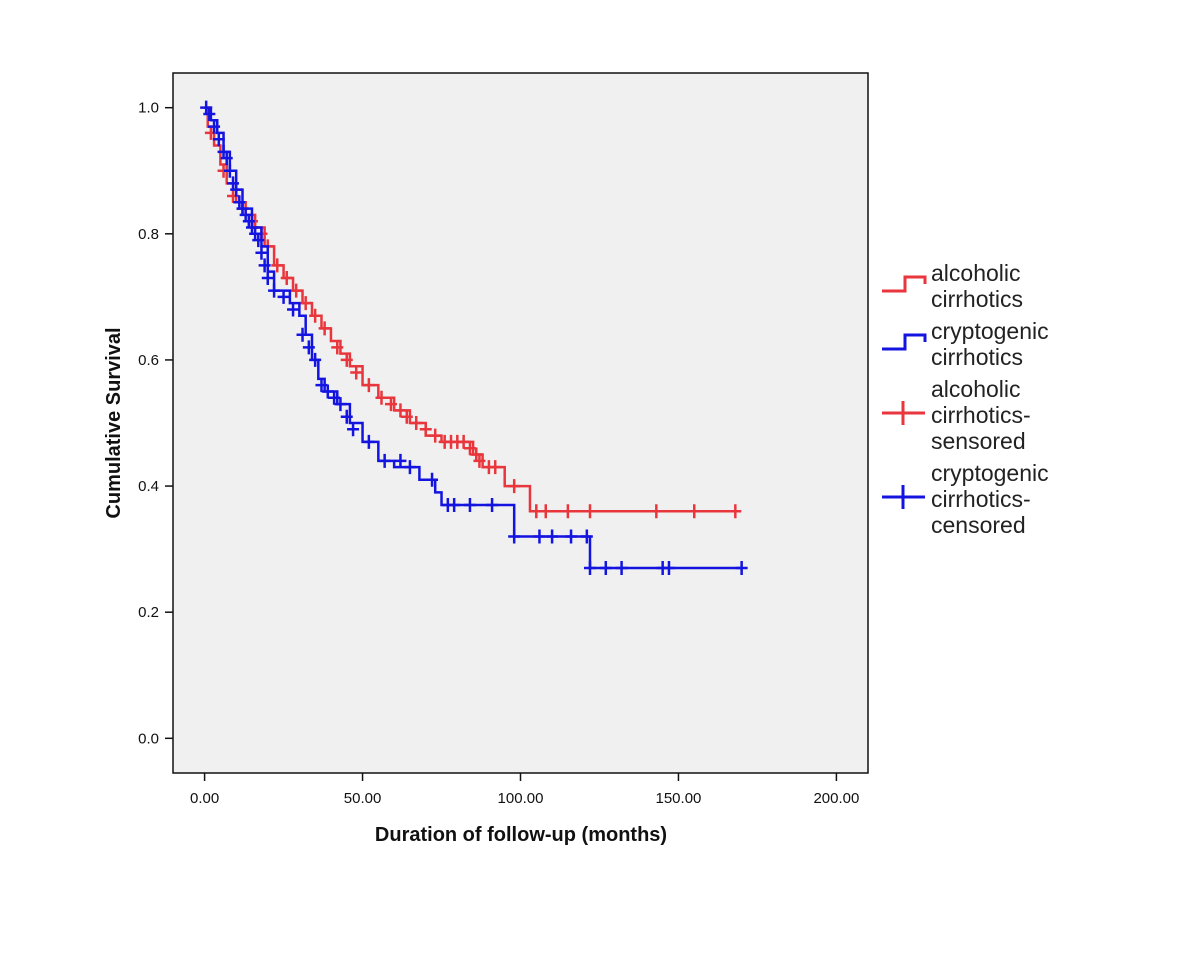  Describe the element at coordinates (978, 441) in the screenshot. I see `legend-label-line: sensored` at that location.